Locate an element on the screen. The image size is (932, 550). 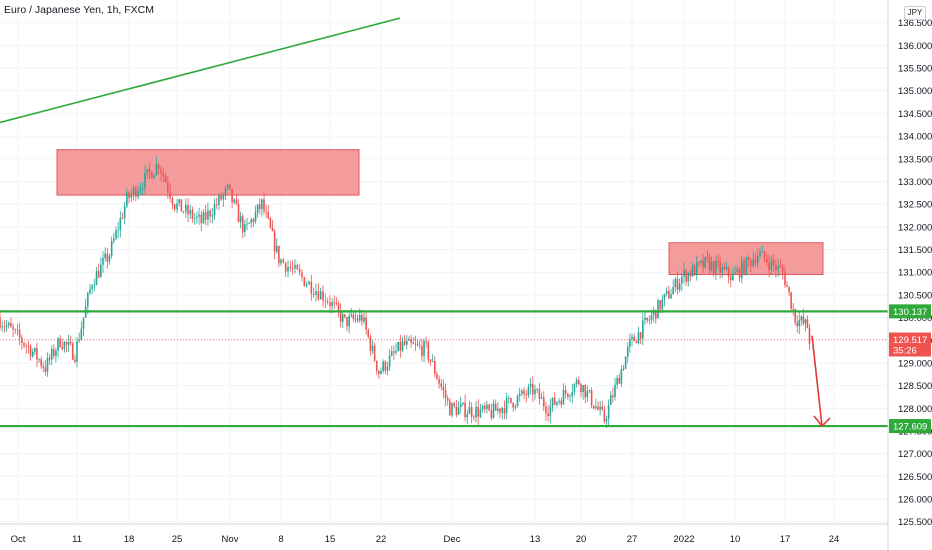
level-lower-badge: 127.609 is located at coordinates (910, 427).